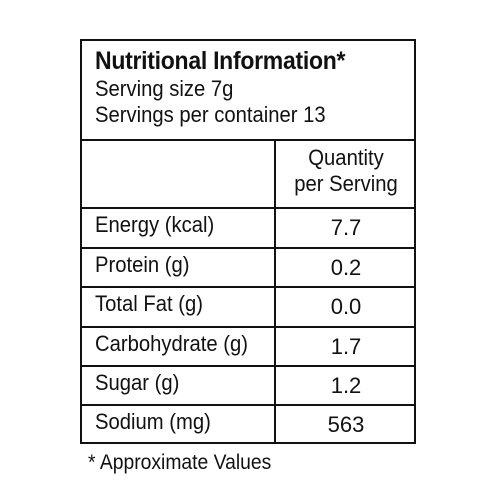  What do you see at coordinates (153, 421) in the screenshot?
I see `nutrient-sodium: Sodium (mg)` at bounding box center [153, 421].